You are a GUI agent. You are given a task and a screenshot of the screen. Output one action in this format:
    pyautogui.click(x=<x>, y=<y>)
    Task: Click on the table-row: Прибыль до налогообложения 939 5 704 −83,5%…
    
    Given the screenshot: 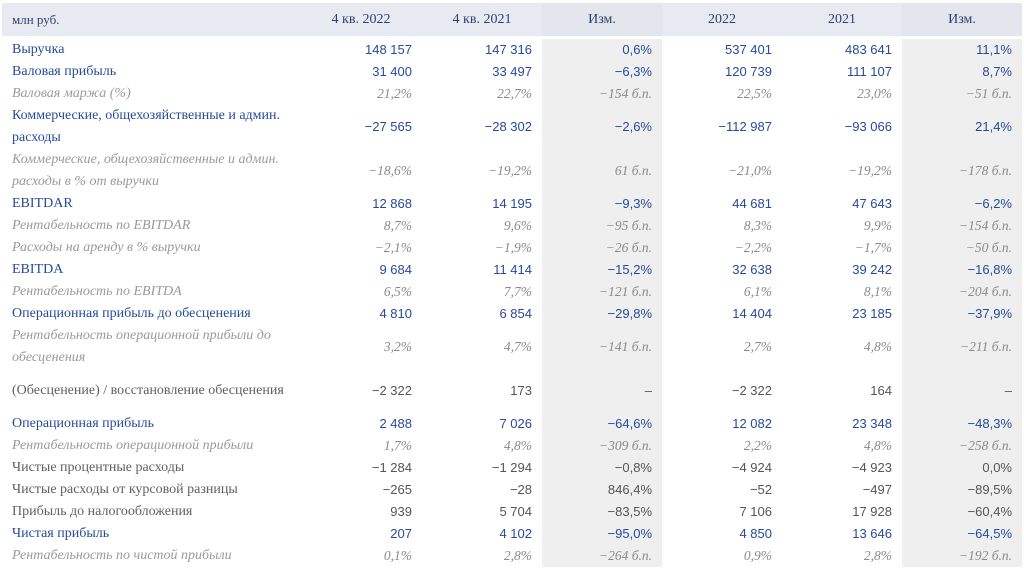 What is the action you would take?
    pyautogui.click(x=512, y=512)
    